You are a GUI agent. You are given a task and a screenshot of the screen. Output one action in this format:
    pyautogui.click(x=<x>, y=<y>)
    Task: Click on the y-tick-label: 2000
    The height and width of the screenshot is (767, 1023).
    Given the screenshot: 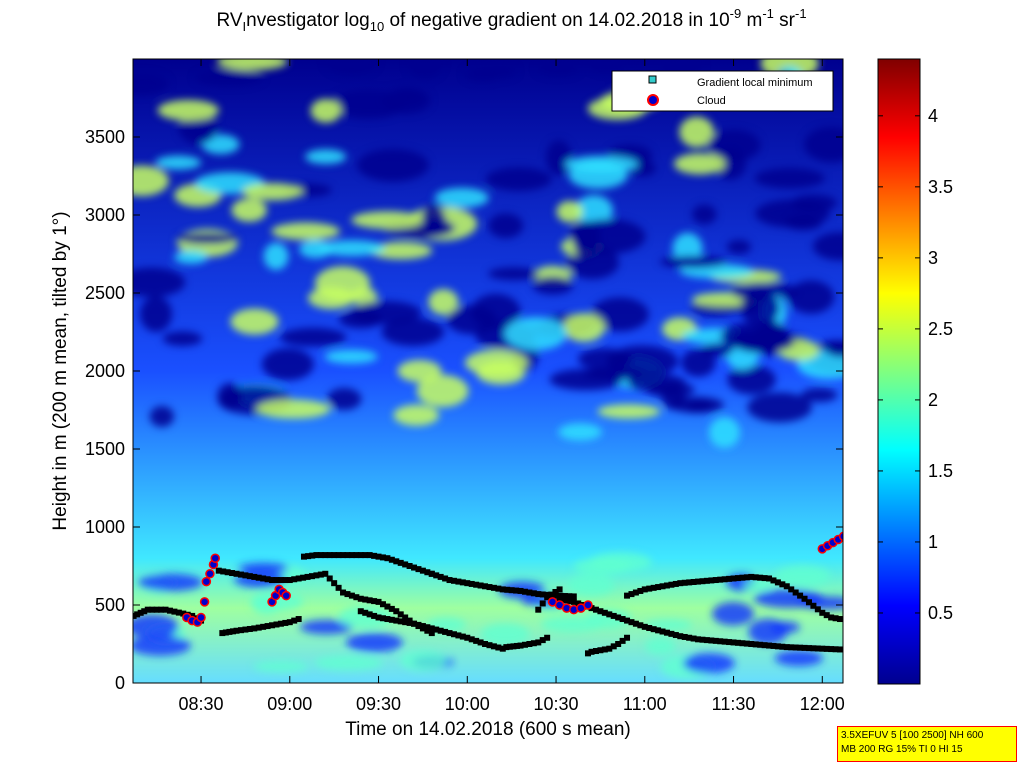 What is the action you would take?
    pyautogui.click(x=105, y=371)
    